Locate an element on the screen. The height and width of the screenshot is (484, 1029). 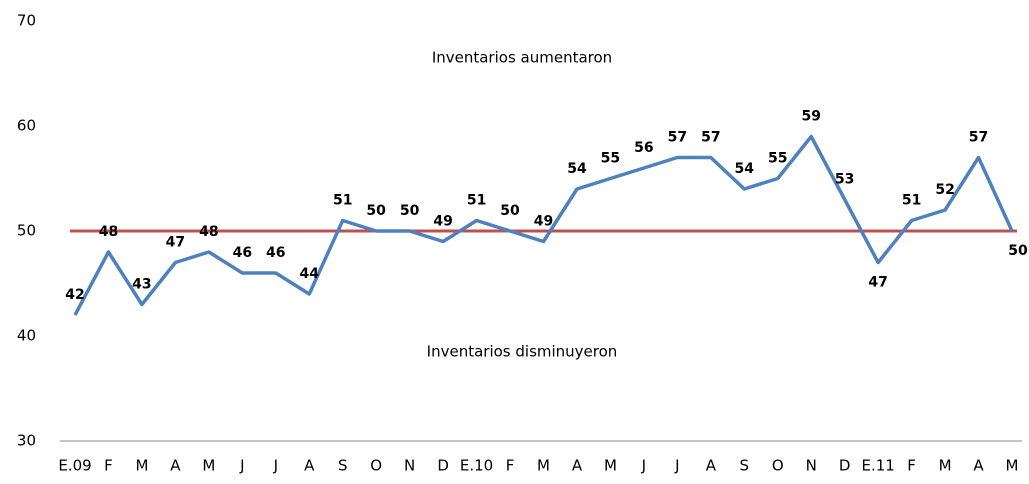
annotation: Inventarios disminuyeron is located at coordinates (522, 352).